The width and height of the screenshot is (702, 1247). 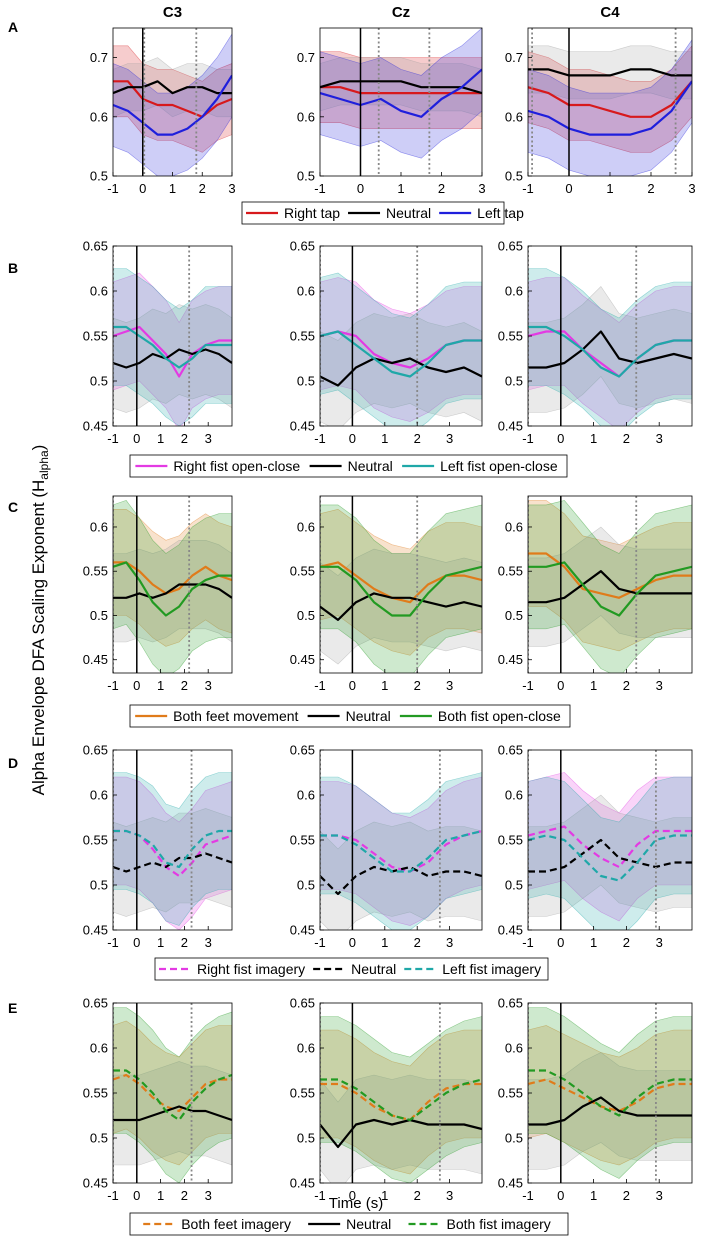 I want to click on legend-label: Both feet movement, so click(x=235, y=716).